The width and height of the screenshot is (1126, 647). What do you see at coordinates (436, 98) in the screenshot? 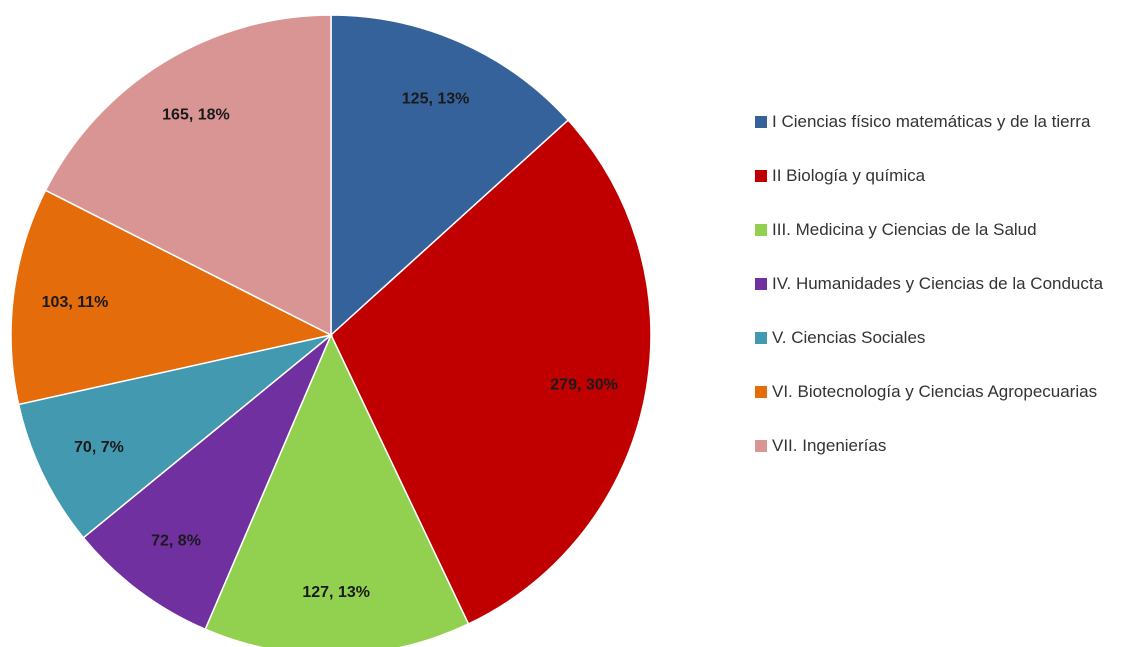
I see `data-label: 125, 13%` at bounding box center [436, 98].